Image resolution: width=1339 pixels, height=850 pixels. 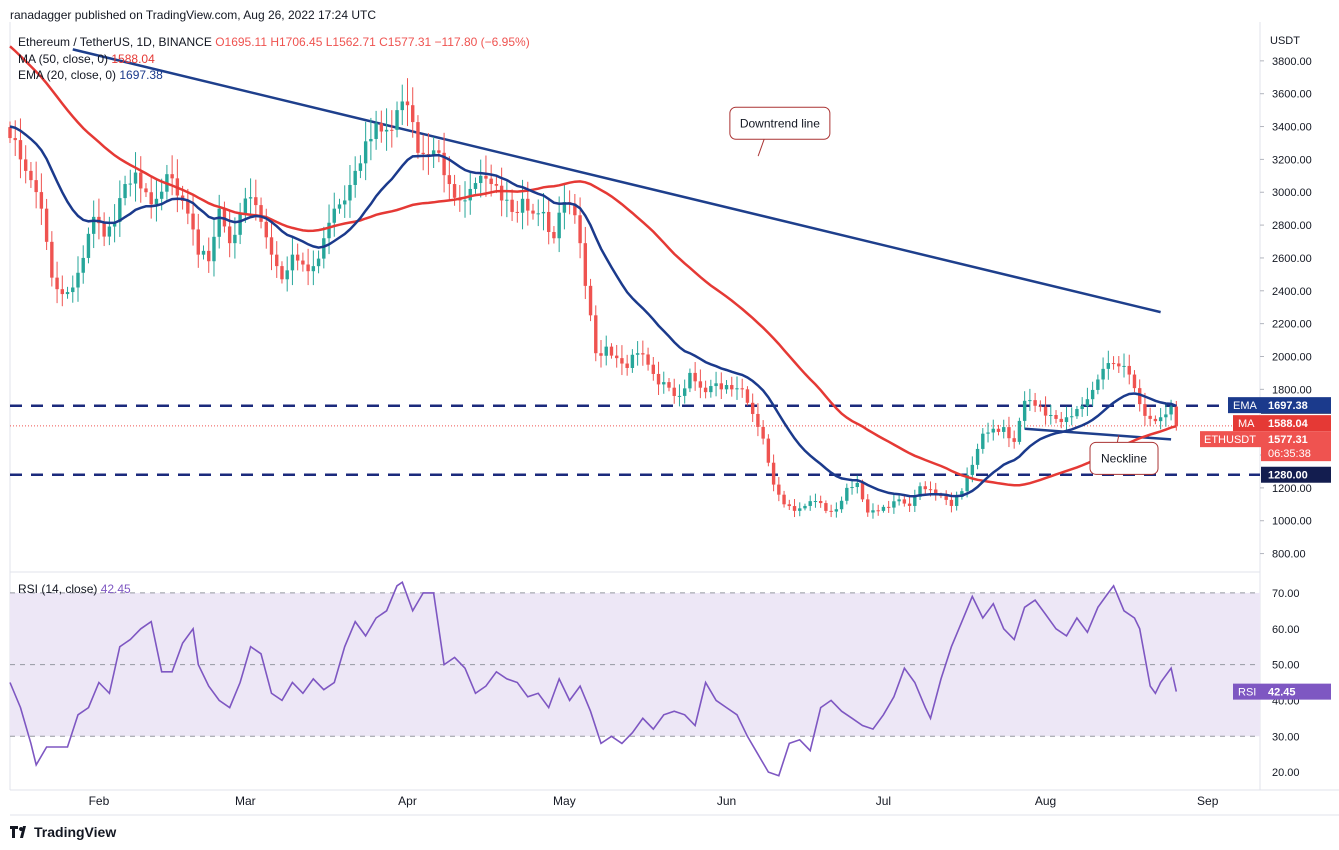 I want to click on tradingview-logo-icon, so click(x=18, y=832).